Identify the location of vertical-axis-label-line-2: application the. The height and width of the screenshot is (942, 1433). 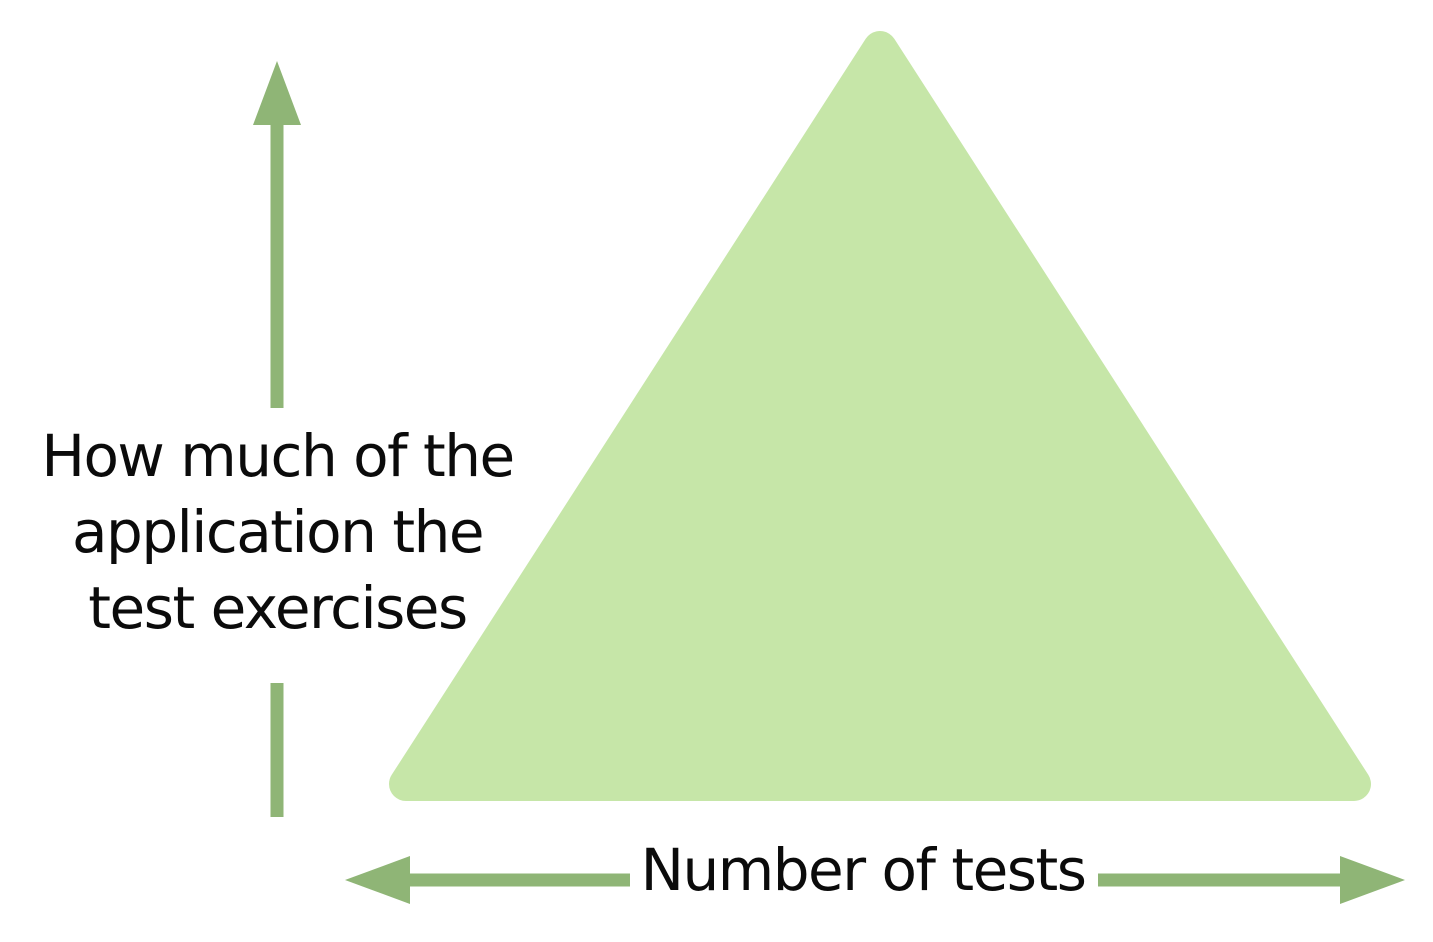
(278, 532).